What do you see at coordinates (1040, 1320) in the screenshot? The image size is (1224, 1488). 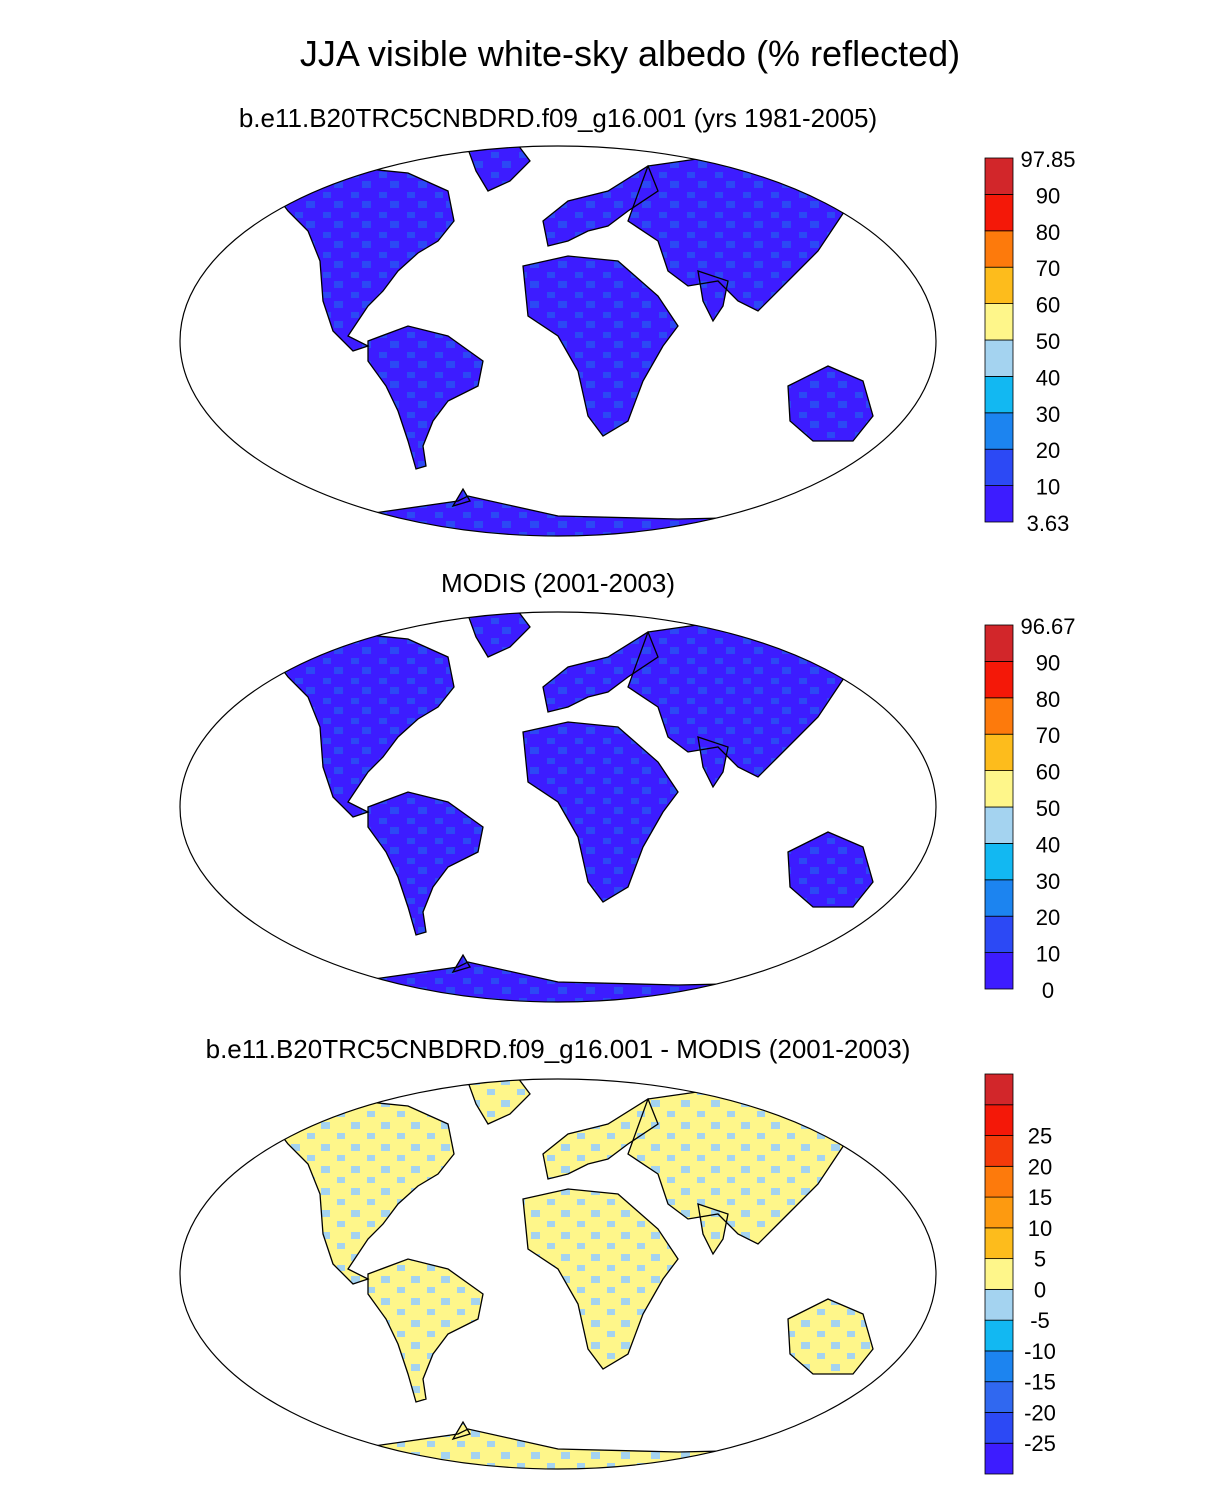 I see `colorbar-label: -5` at bounding box center [1040, 1320].